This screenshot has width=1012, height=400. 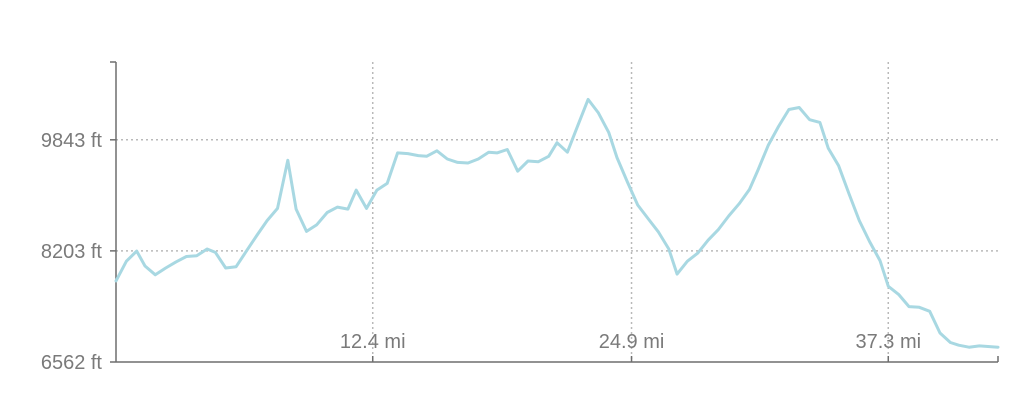 I want to click on x-tick-label-1: 24.9 mi, so click(x=632, y=342).